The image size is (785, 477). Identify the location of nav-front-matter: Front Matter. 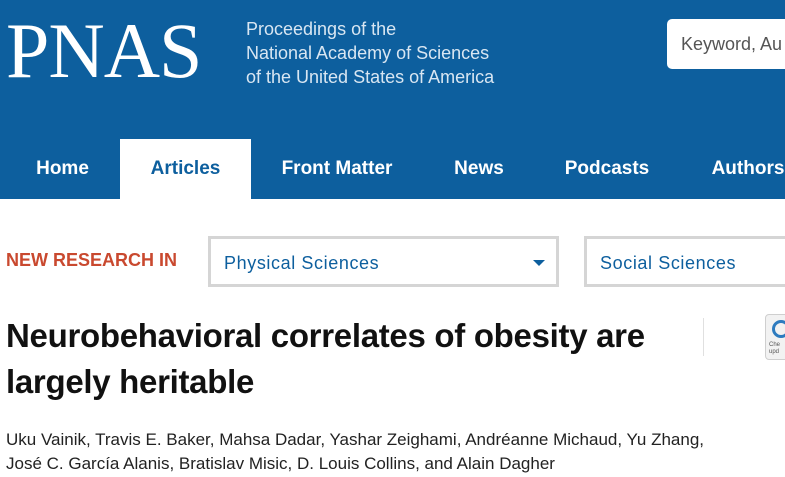
(337, 168).